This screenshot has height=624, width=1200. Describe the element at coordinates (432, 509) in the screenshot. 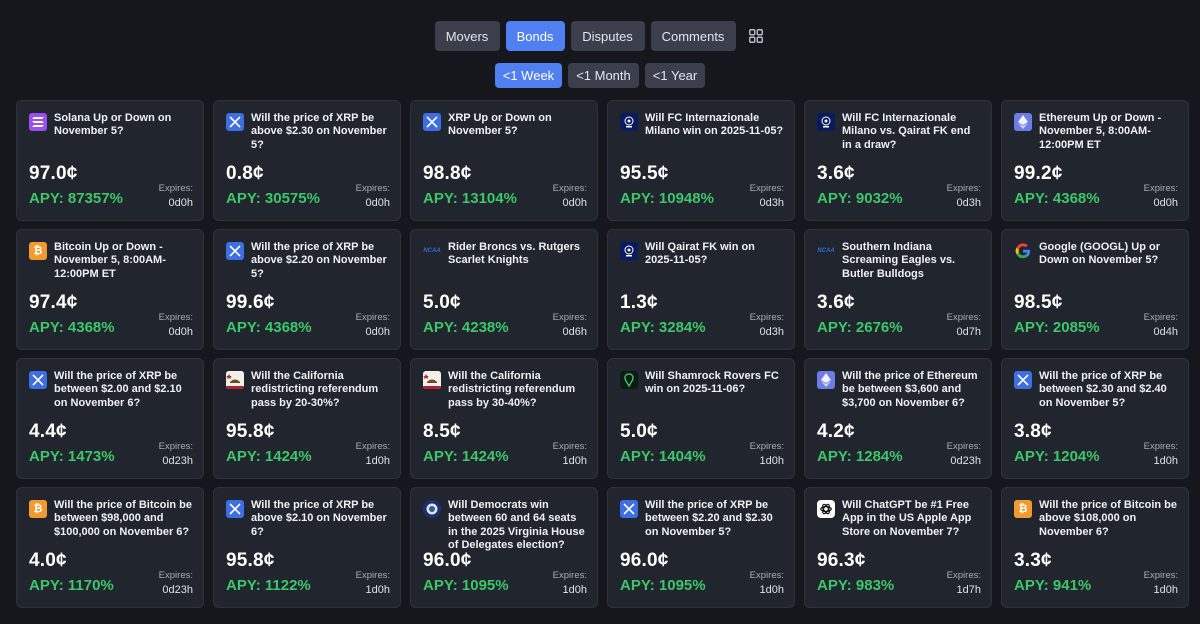

I see `virginia-seal-icon` at that location.